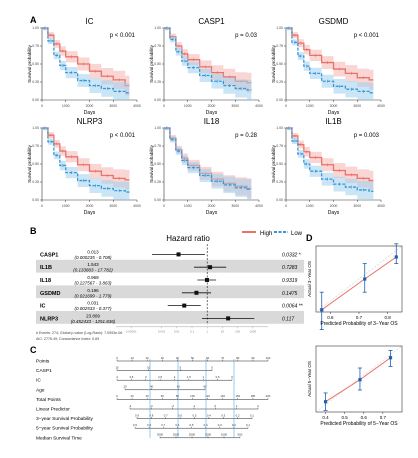 This screenshot has width=418, height=458. Describe the element at coordinates (93, 315) in the screenshot. I see `forest-hr-value: 23.809` at that location.